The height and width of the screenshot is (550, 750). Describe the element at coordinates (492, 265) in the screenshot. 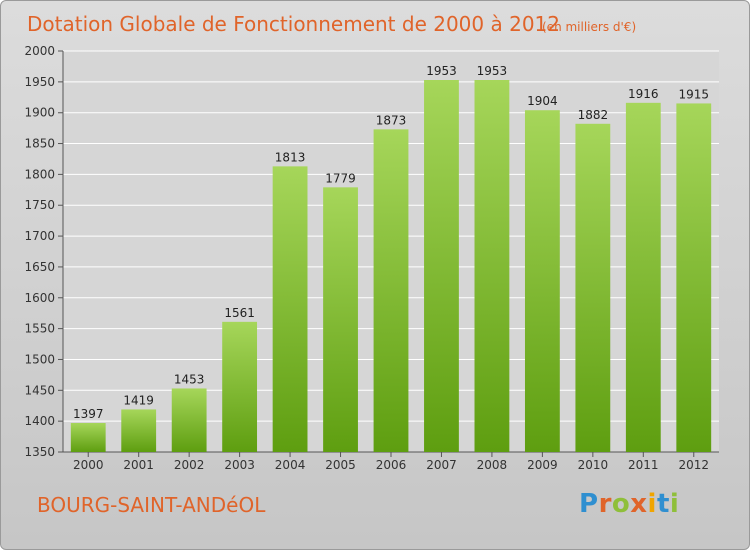

I see `bar-2008` at that location.